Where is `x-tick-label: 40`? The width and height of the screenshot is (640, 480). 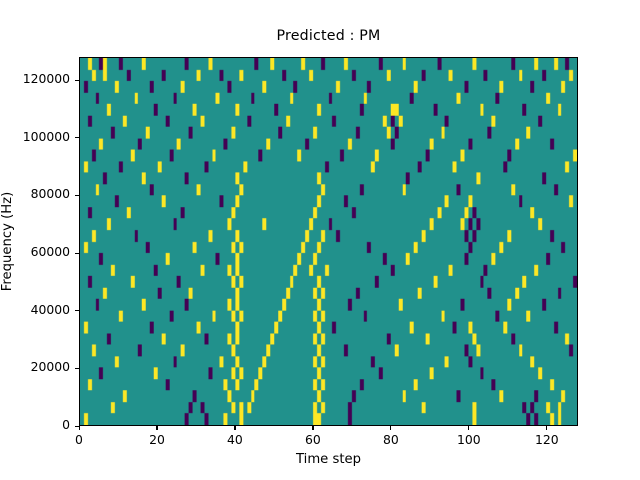
x-tick-label: 40 is located at coordinates (235, 439).